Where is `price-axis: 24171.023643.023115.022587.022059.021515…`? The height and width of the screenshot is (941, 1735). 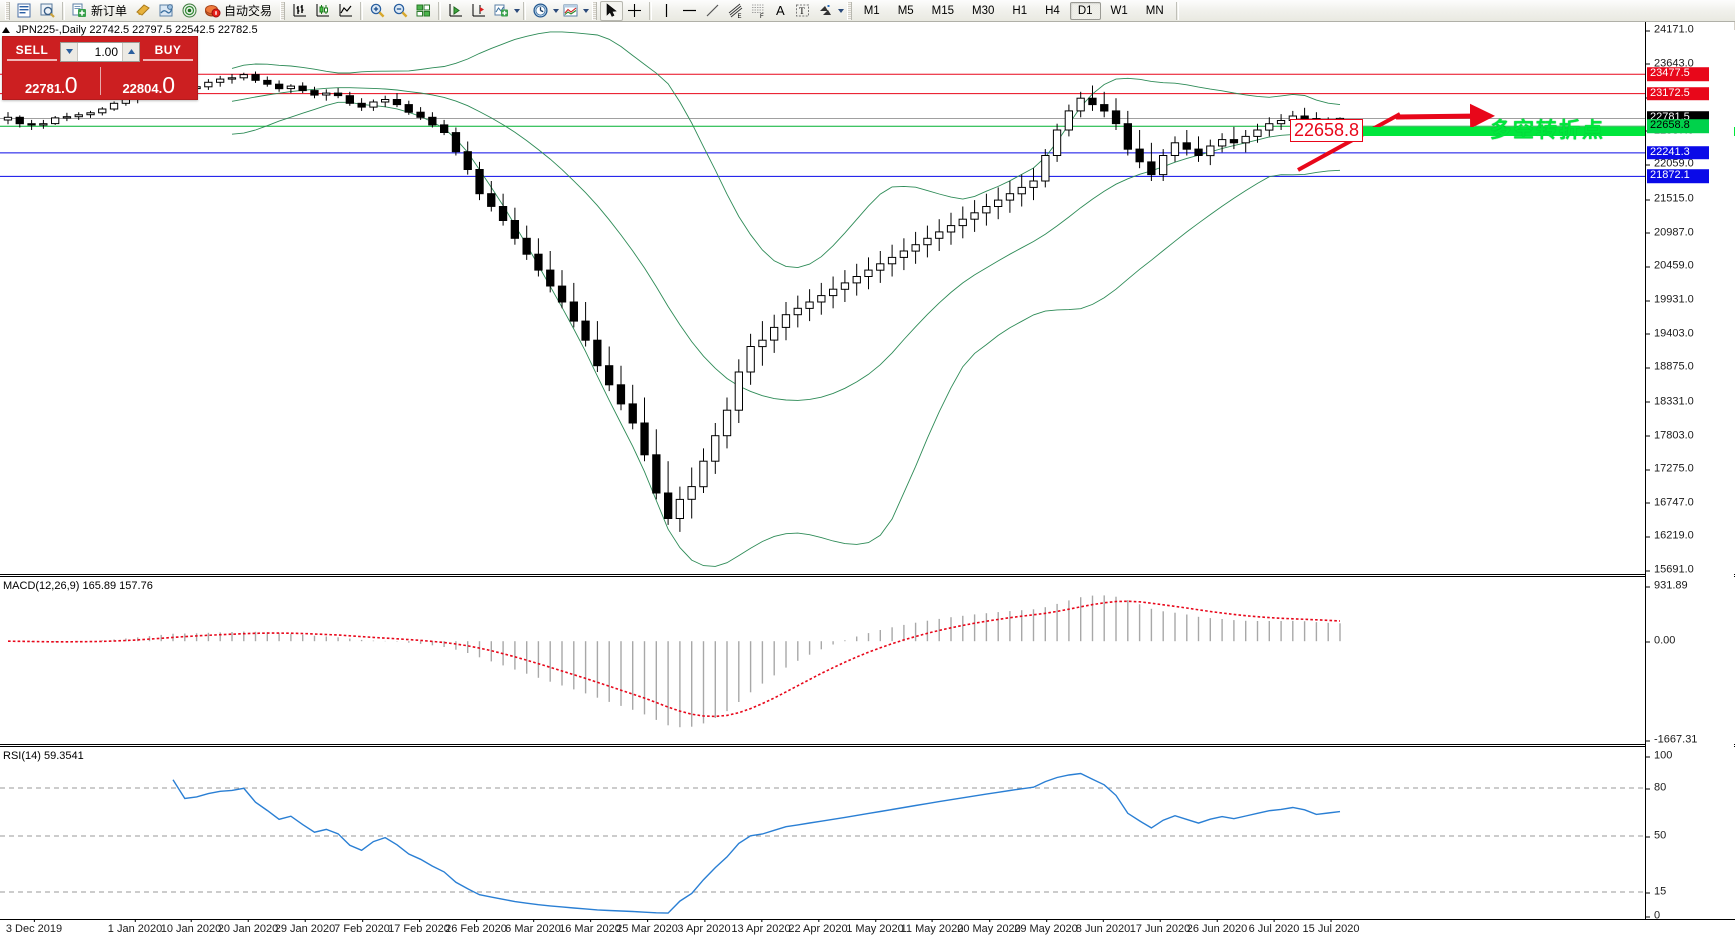
price-axis: 24171.023643.023115.022587.022059.021515… is located at coordinates (1689, 472).